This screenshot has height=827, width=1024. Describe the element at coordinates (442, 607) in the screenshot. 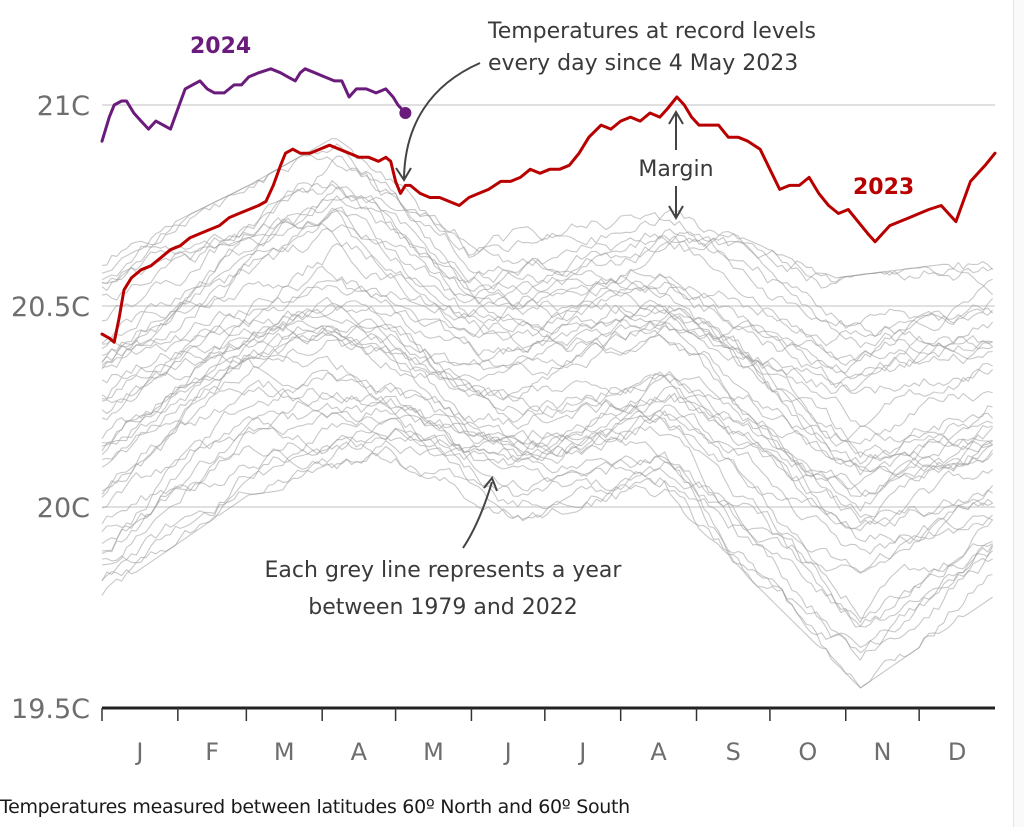

I see `annotation-grey-line2: between 1979 and 2022` at that location.